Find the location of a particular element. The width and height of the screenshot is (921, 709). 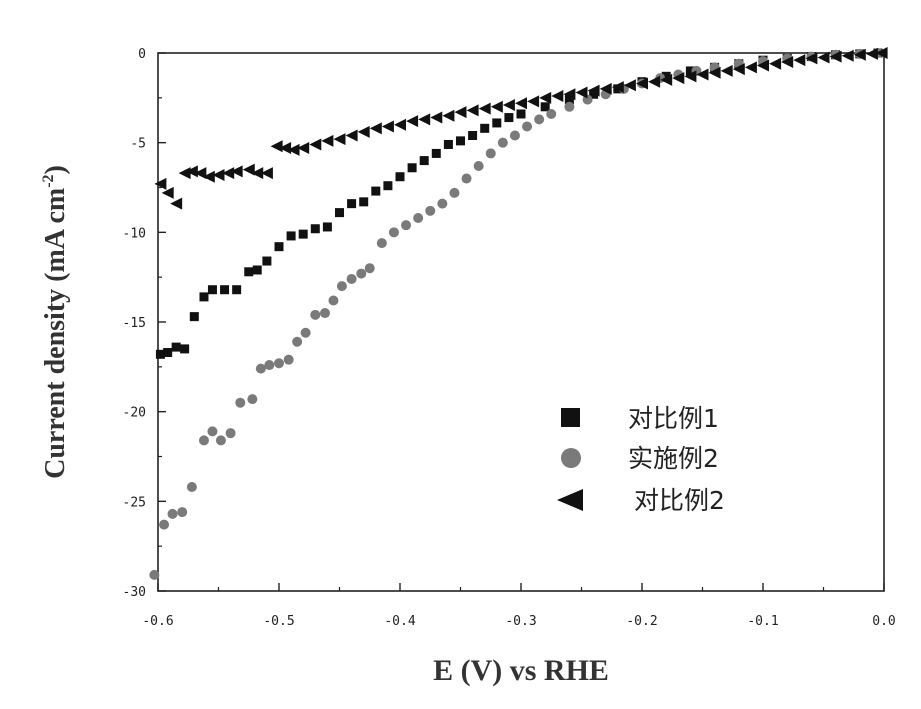

y-axis-title-close: ) is located at coordinates (55, 169).